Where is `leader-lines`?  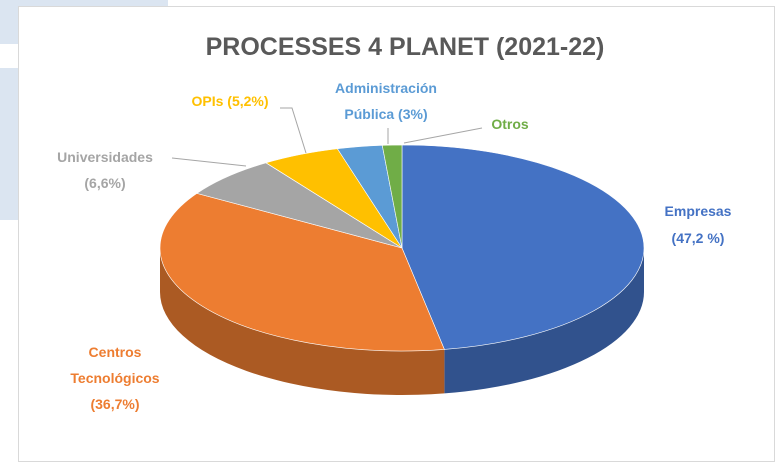 leader-lines is located at coordinates (327, 137).